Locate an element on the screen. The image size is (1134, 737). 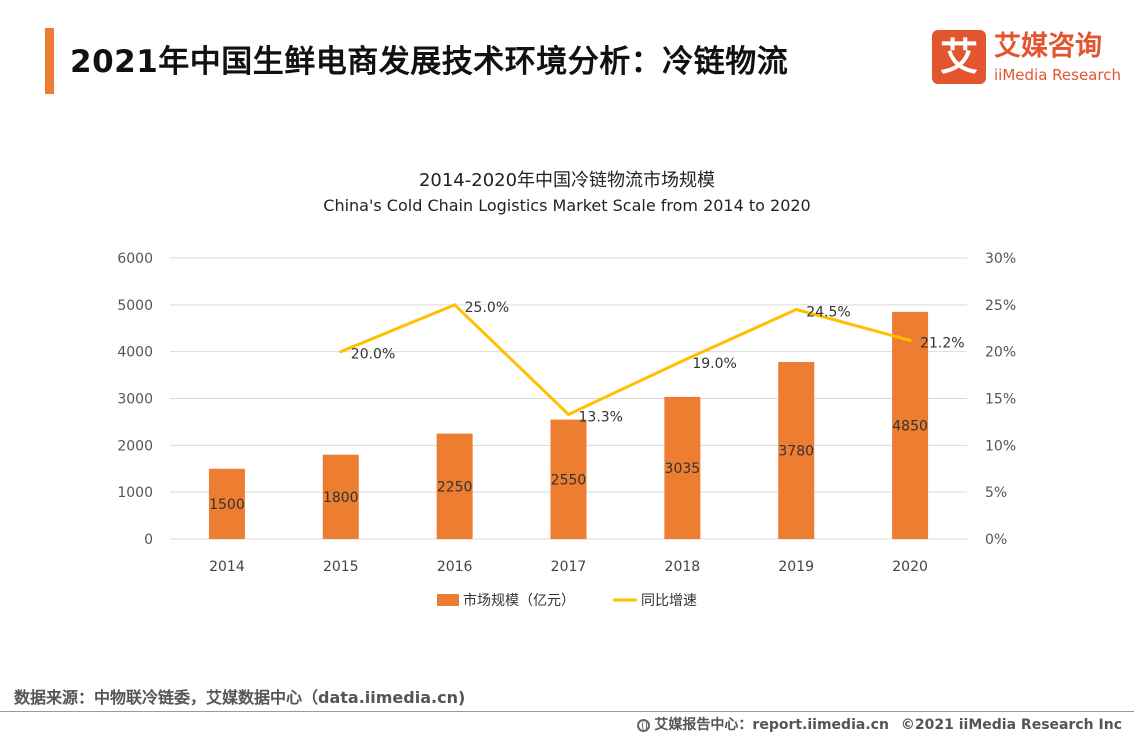
y-right-tick-label: 10% is located at coordinates (1000, 446).